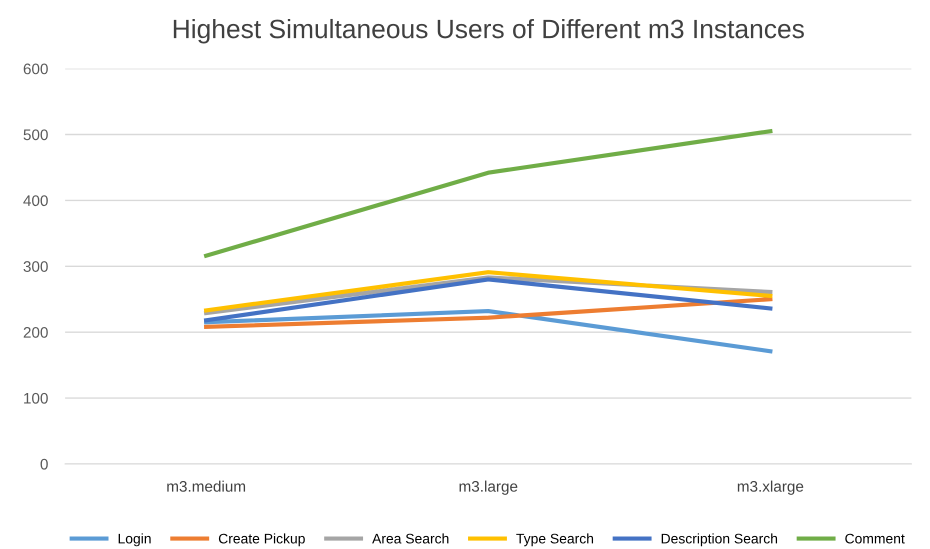 This screenshot has height=549, width=930. Describe the element at coordinates (36, 398) in the screenshot. I see `y-tick-label: 100` at that location.